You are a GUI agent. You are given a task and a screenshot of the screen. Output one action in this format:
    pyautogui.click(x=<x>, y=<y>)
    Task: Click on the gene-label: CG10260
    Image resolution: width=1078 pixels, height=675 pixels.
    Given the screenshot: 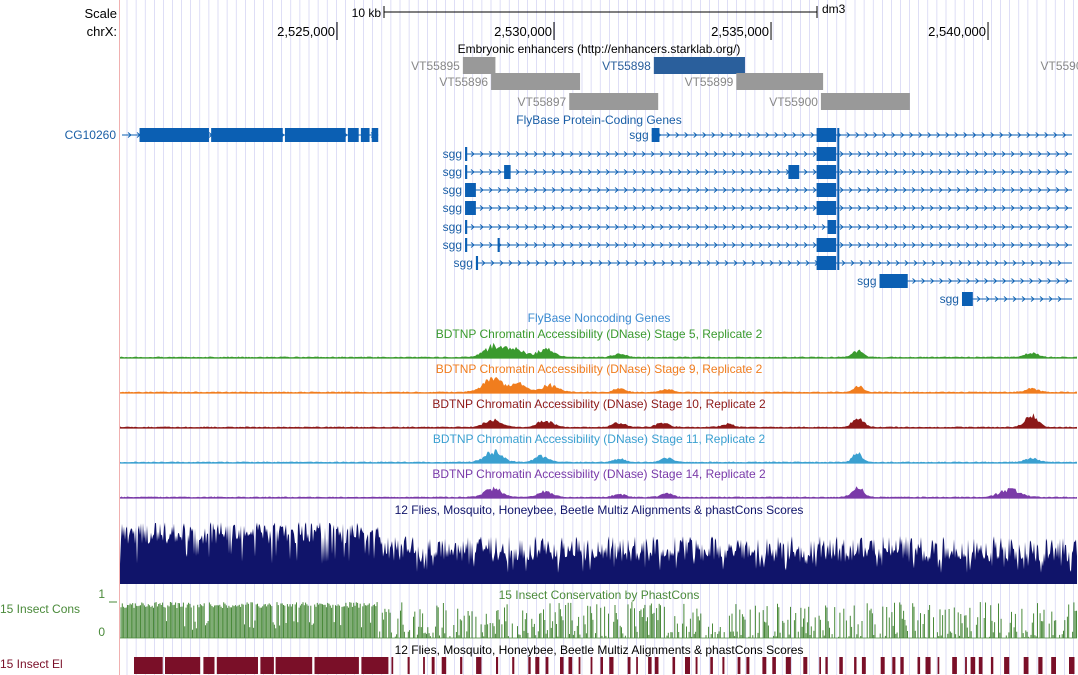 What is the action you would take?
    pyautogui.click(x=91, y=135)
    